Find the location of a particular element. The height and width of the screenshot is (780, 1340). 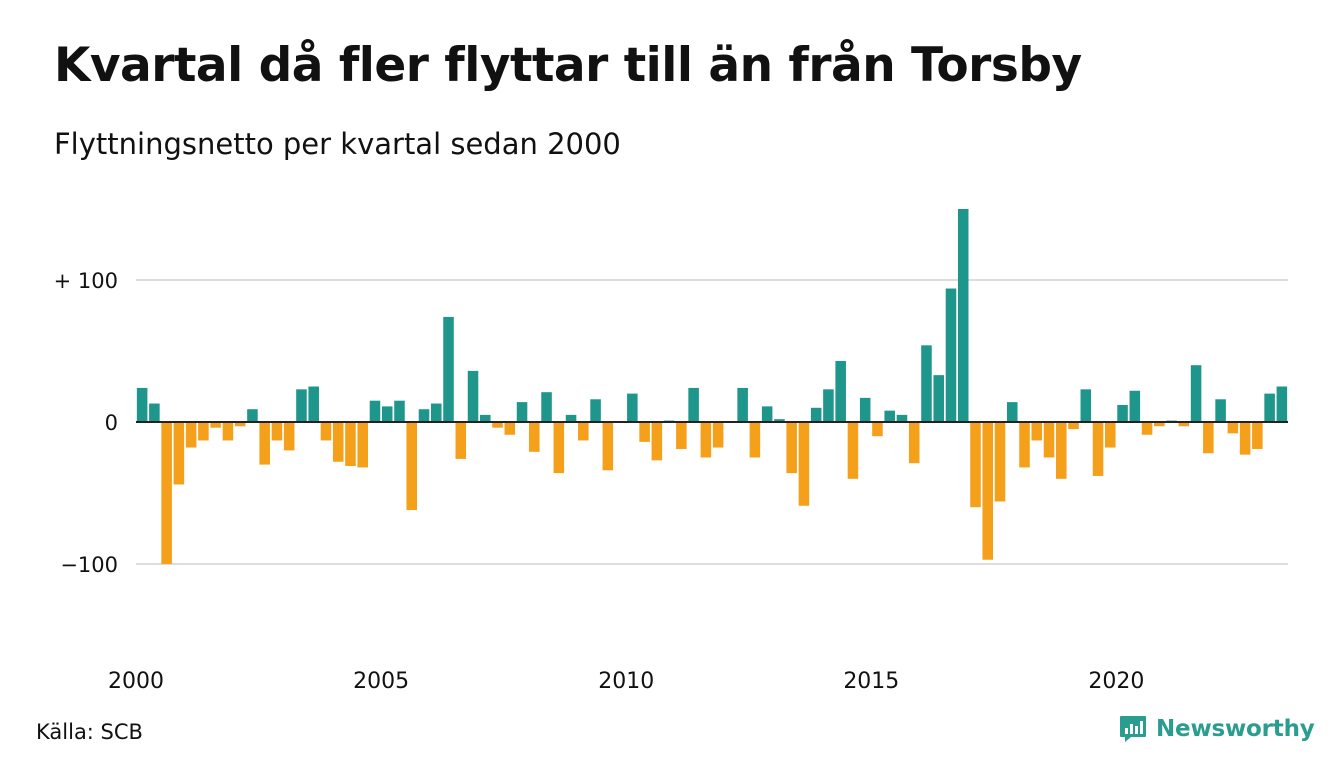

y-tick-label: 0 is located at coordinates (111, 423).